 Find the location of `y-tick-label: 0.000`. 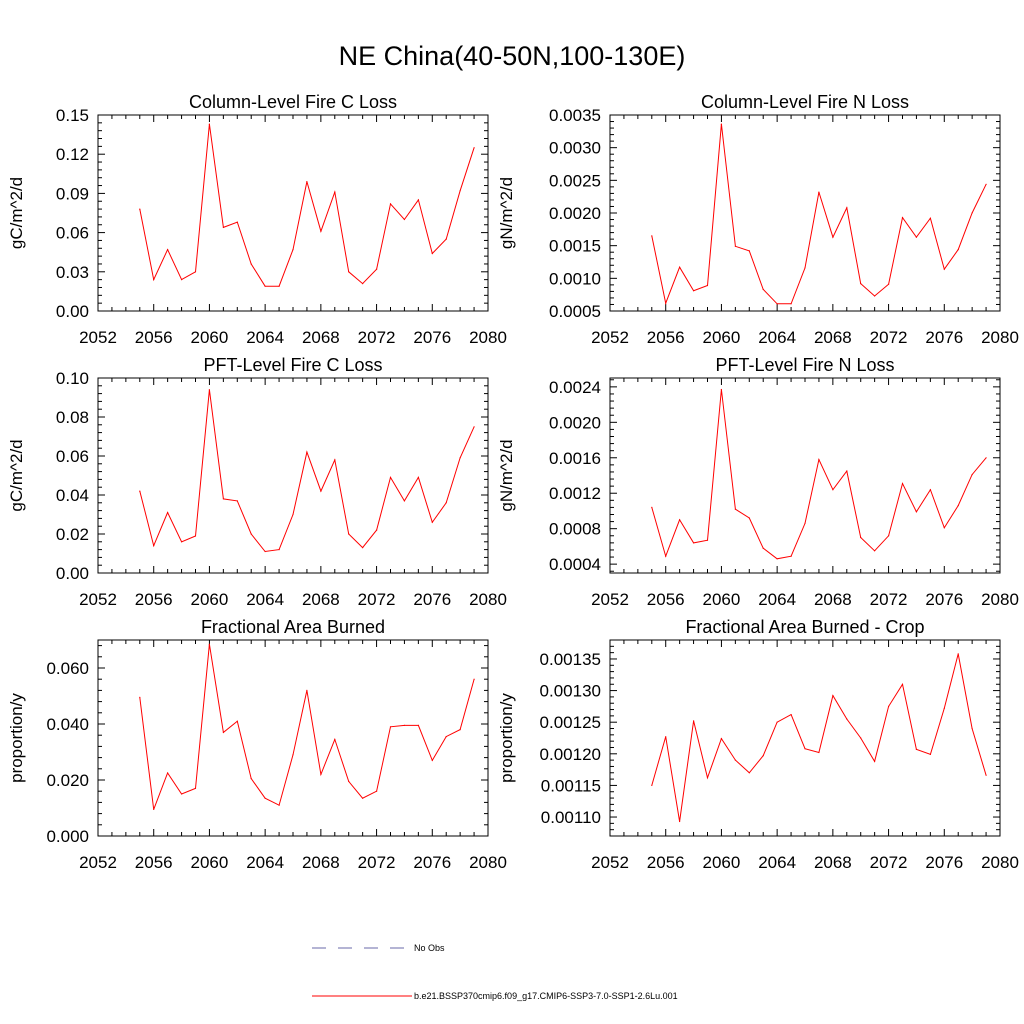

y-tick-label: 0.000 is located at coordinates (67, 836).